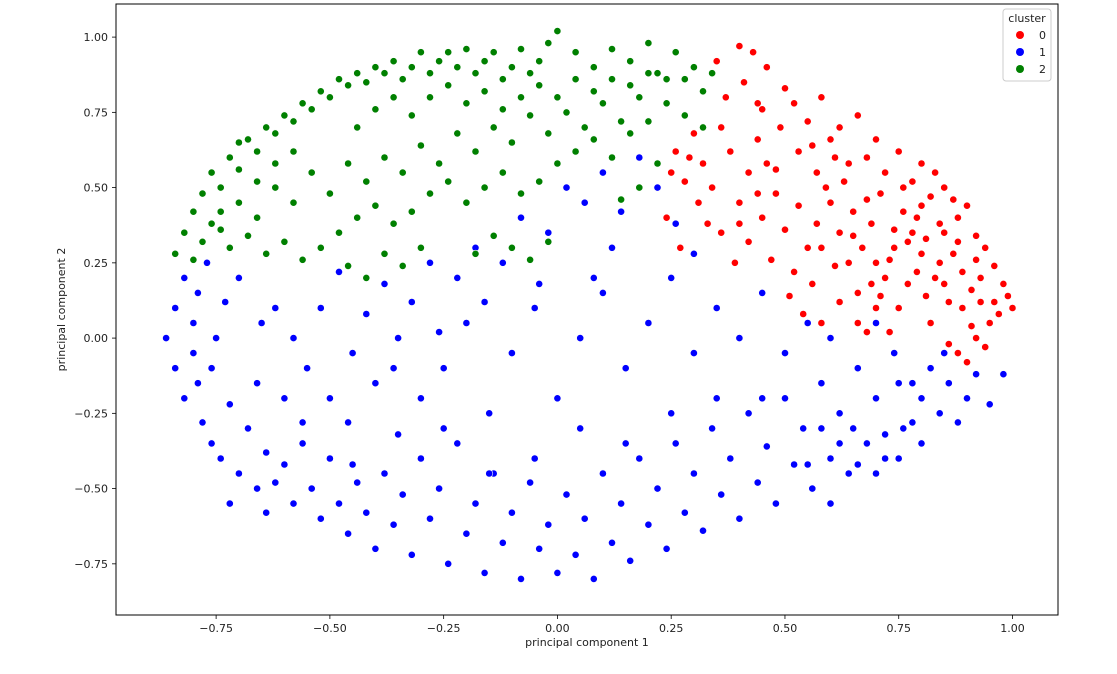  What do you see at coordinates (96, 338) in the screenshot?
I see `y-tick-label: 0.00` at bounding box center [96, 338].